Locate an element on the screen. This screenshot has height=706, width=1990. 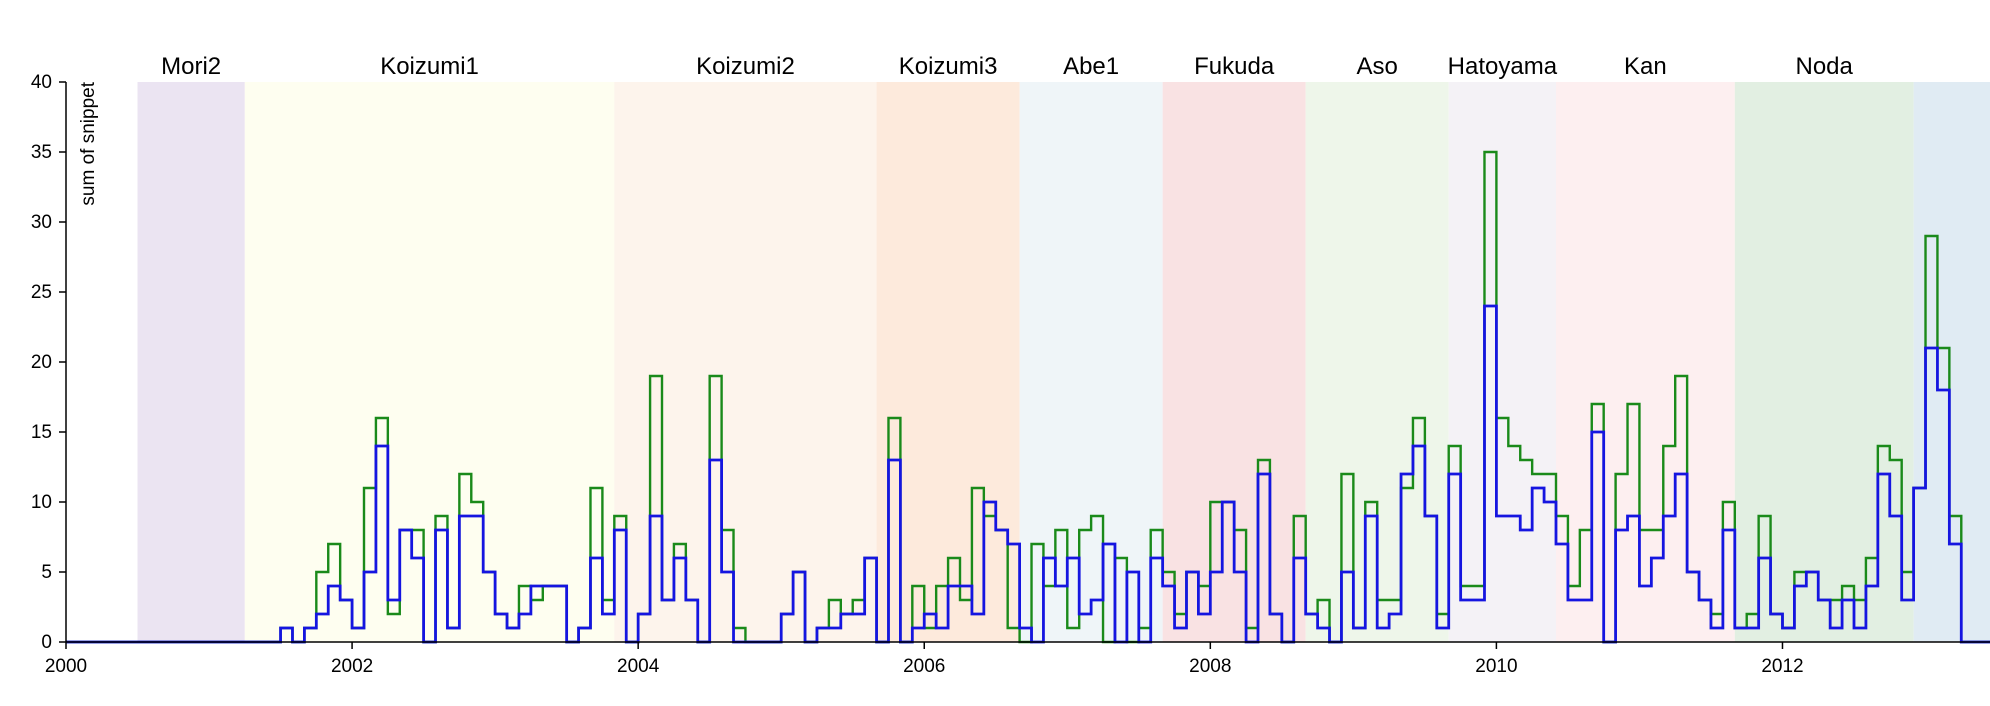
x-tick-label: 2012 is located at coordinates (1782, 666).